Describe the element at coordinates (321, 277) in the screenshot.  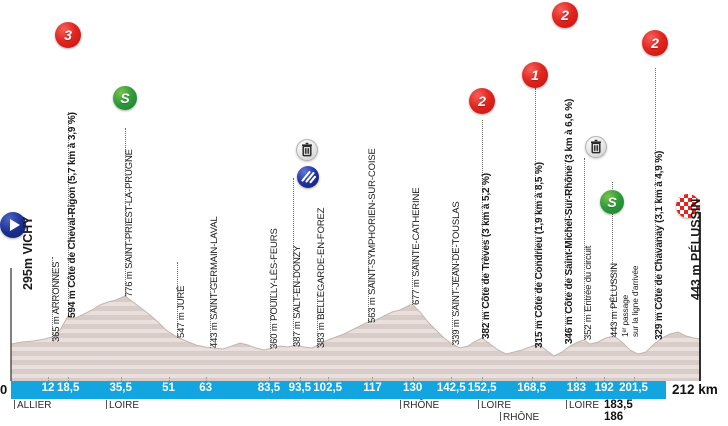
I see `label-bellegarde: 383 m BELLEGARDE-EN-FOREZ` at that location.